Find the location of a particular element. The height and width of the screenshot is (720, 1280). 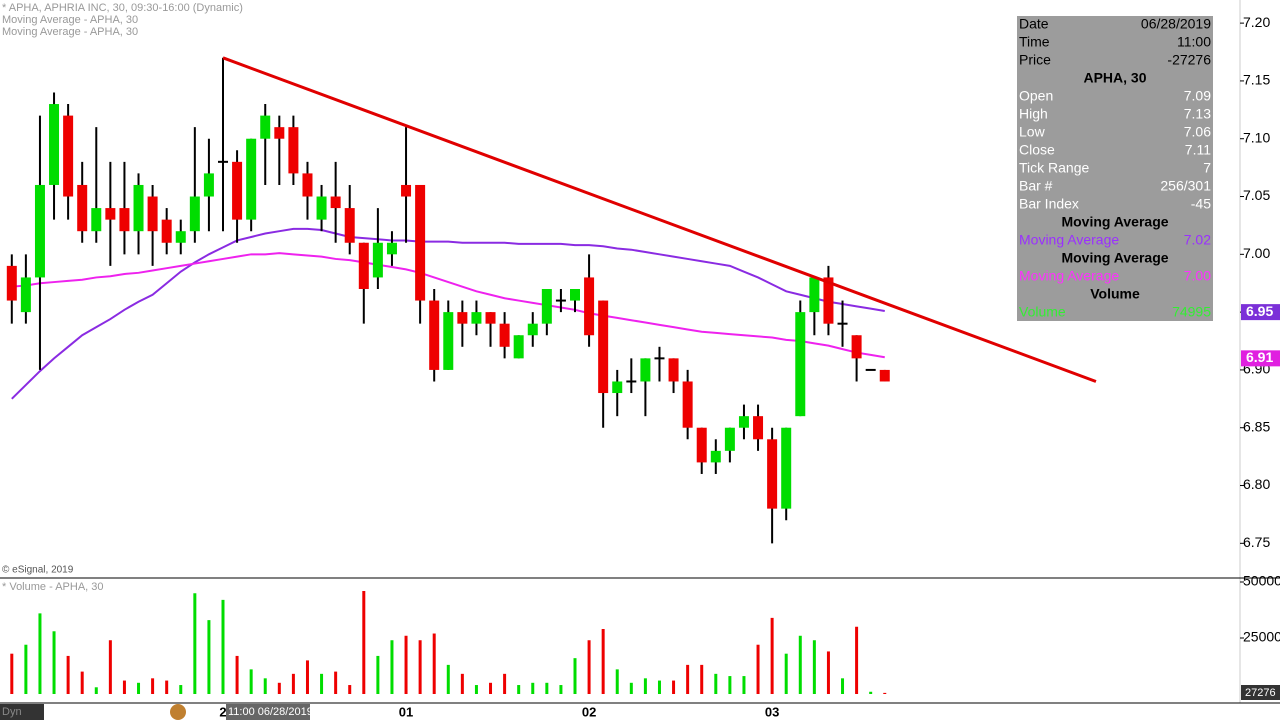

info-label: Price is located at coordinates (1035, 60).